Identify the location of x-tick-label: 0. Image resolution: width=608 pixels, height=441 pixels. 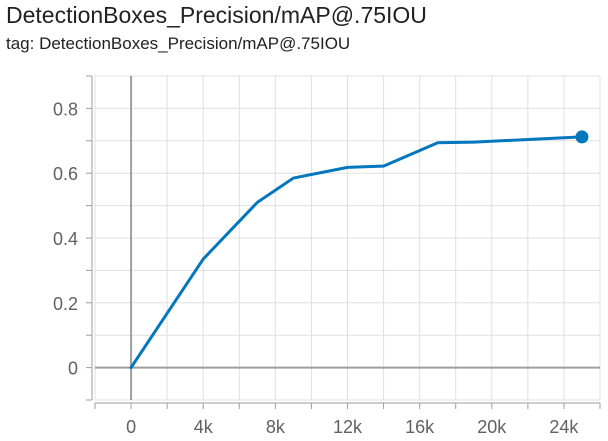
(131, 427).